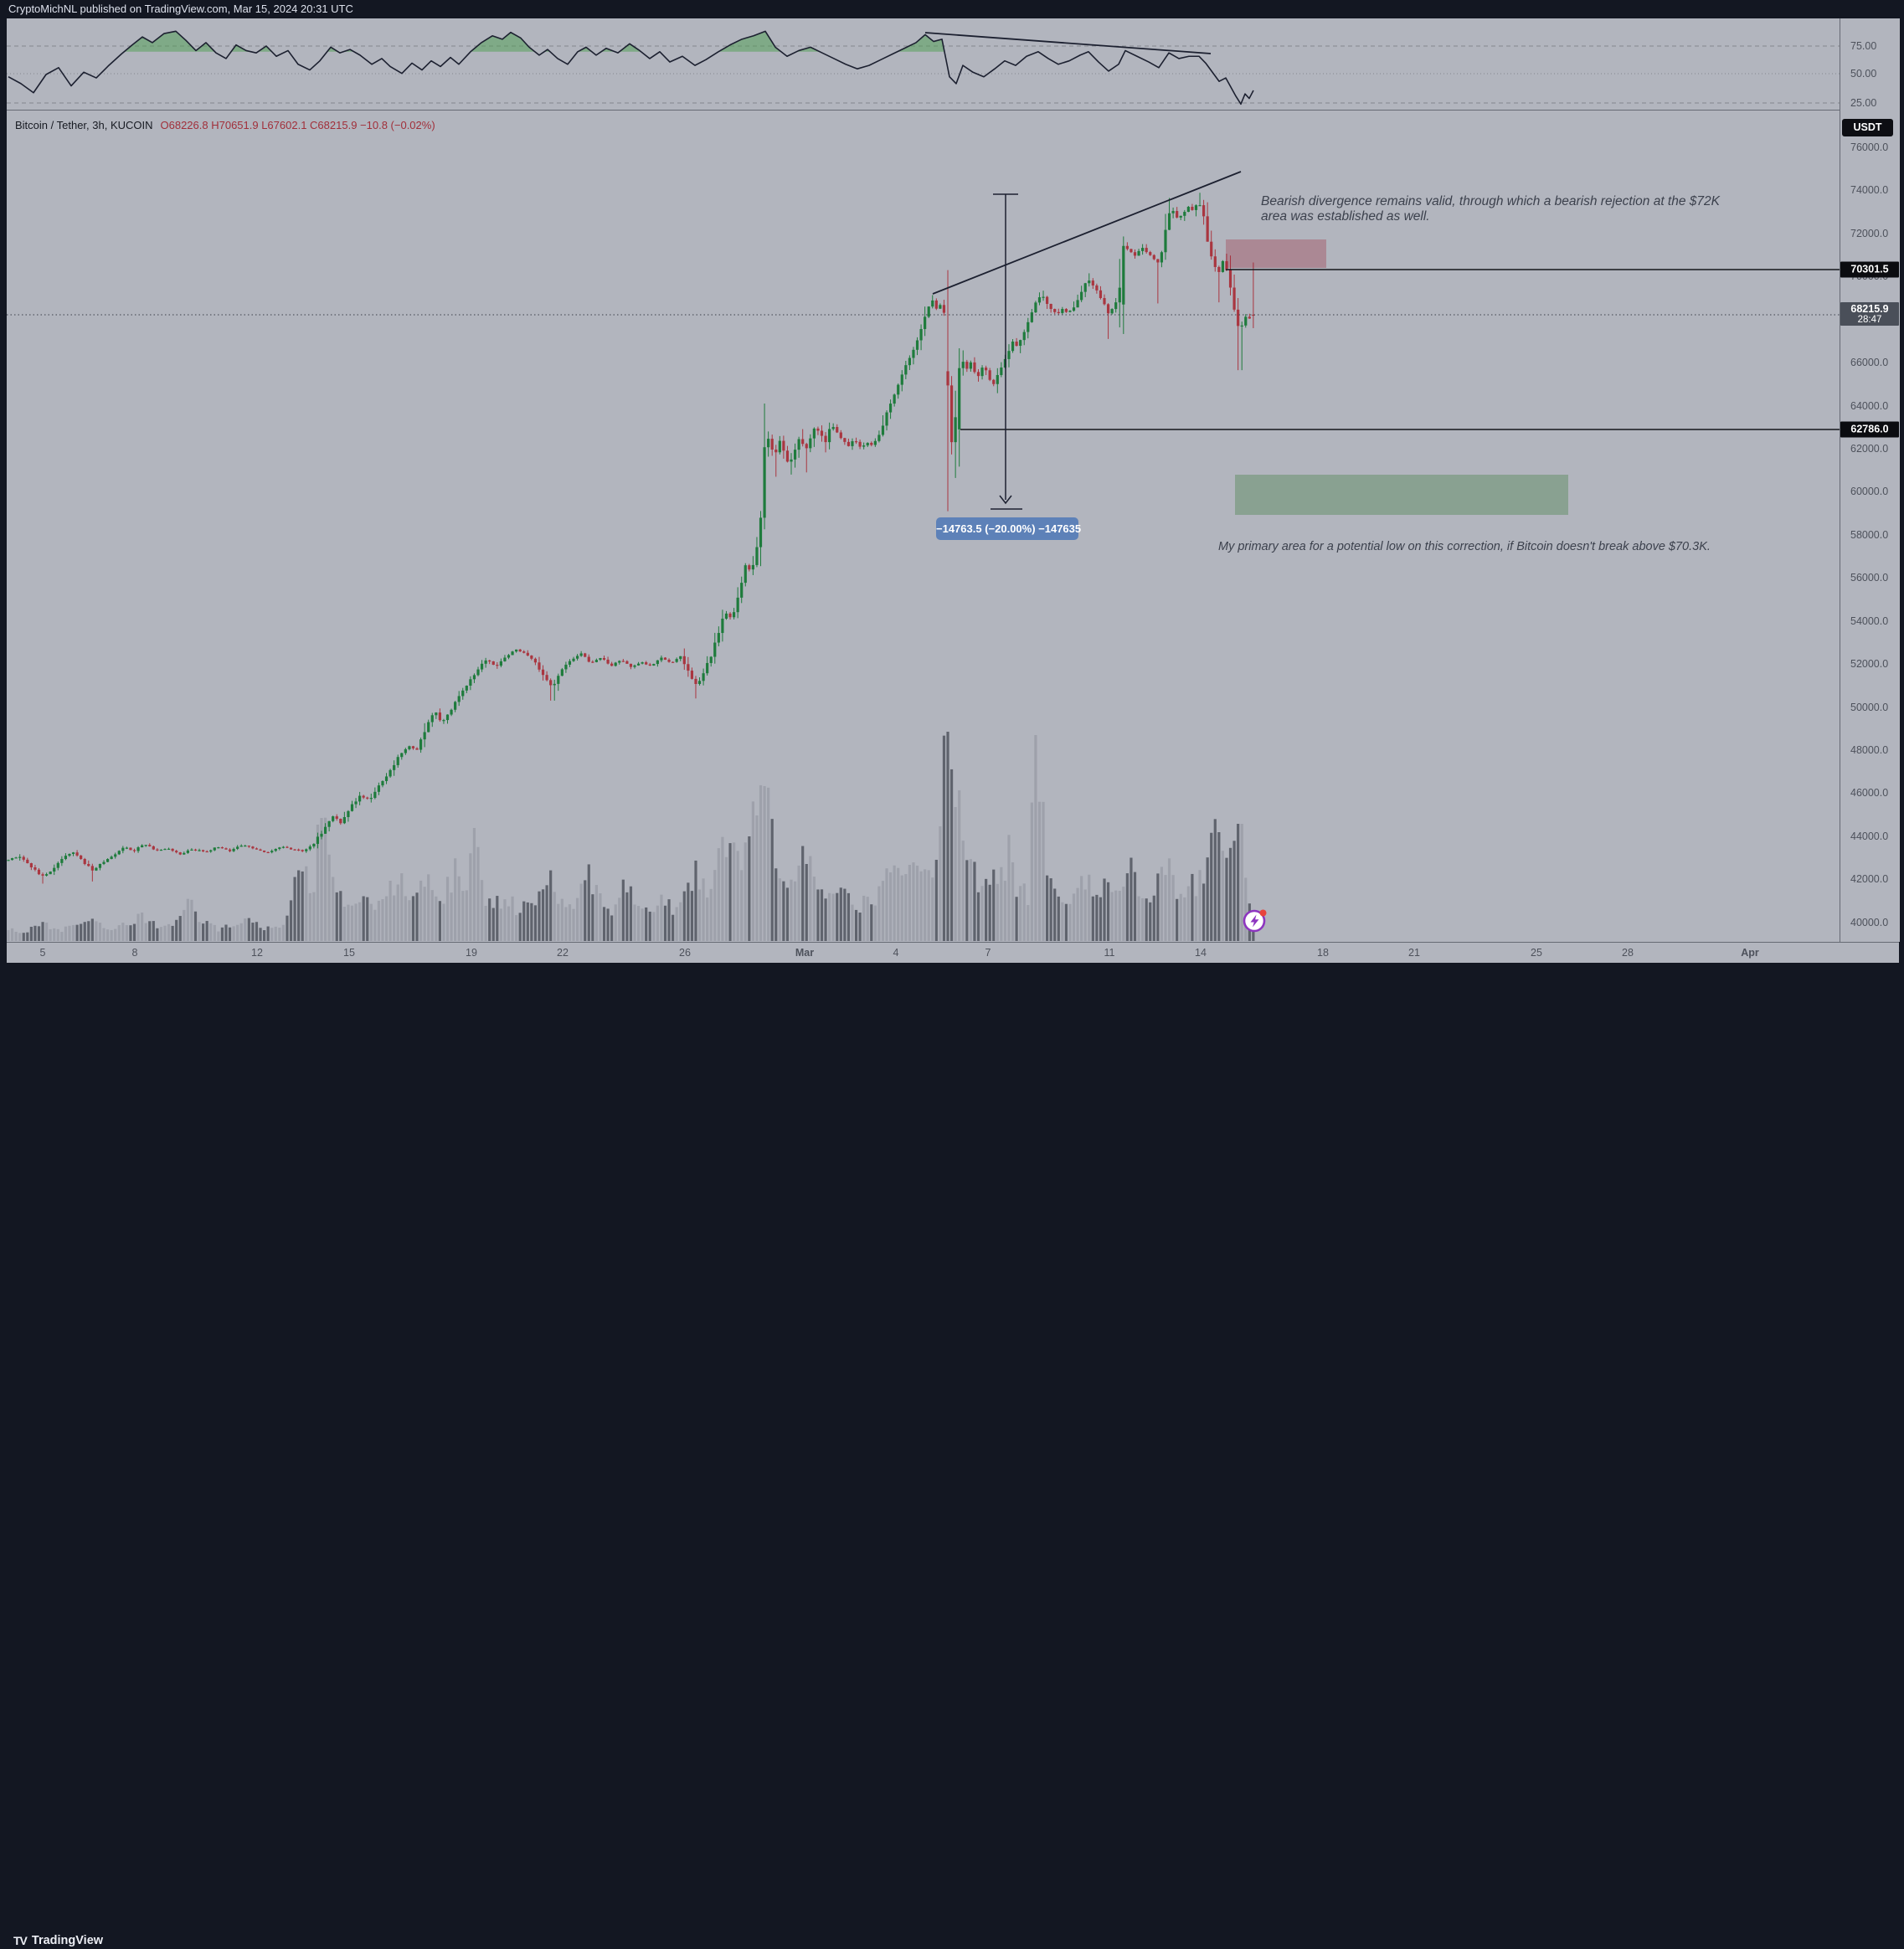 This screenshot has height=1949, width=1904. I want to click on date-tick: 21, so click(1414, 953).